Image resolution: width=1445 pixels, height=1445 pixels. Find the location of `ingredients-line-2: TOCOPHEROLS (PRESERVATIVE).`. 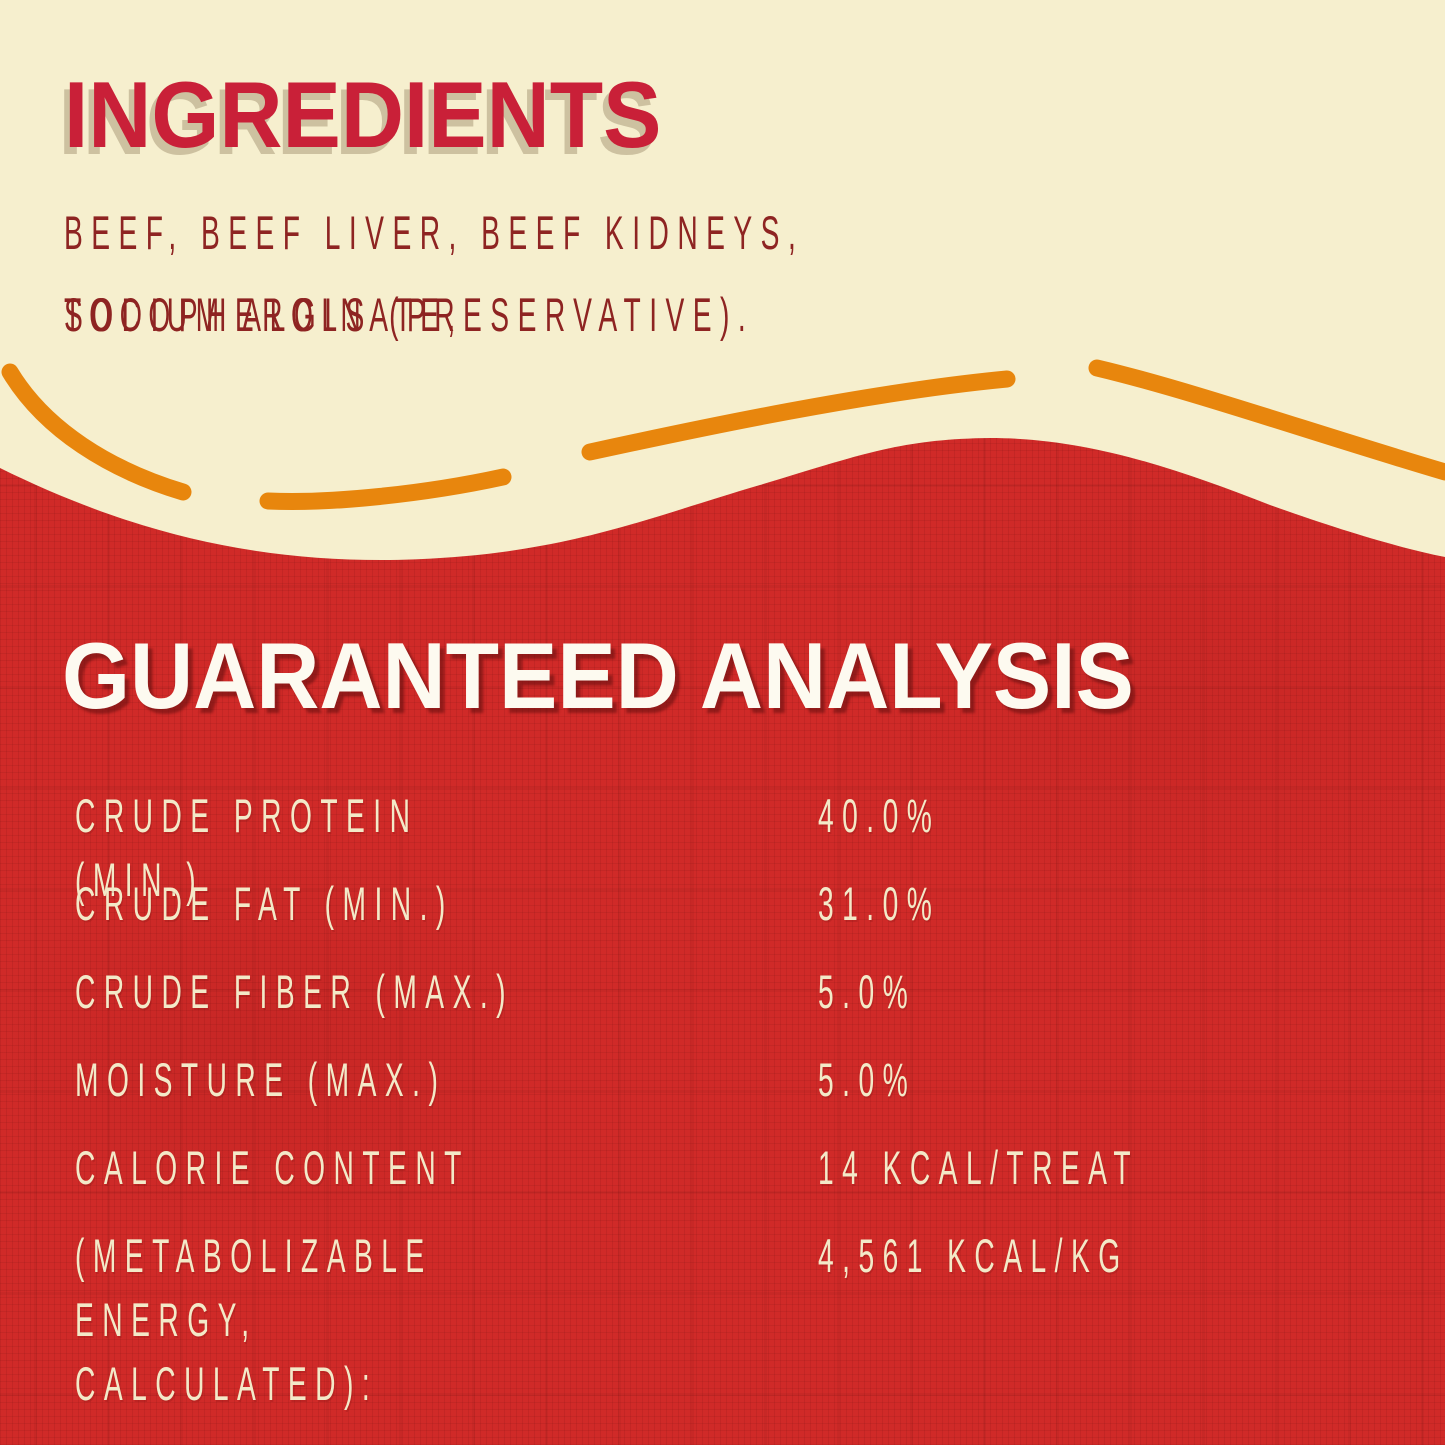

ingredients-line-2: TOCOPHEROLS (PRESERVATIVE). is located at coordinates (409, 314).